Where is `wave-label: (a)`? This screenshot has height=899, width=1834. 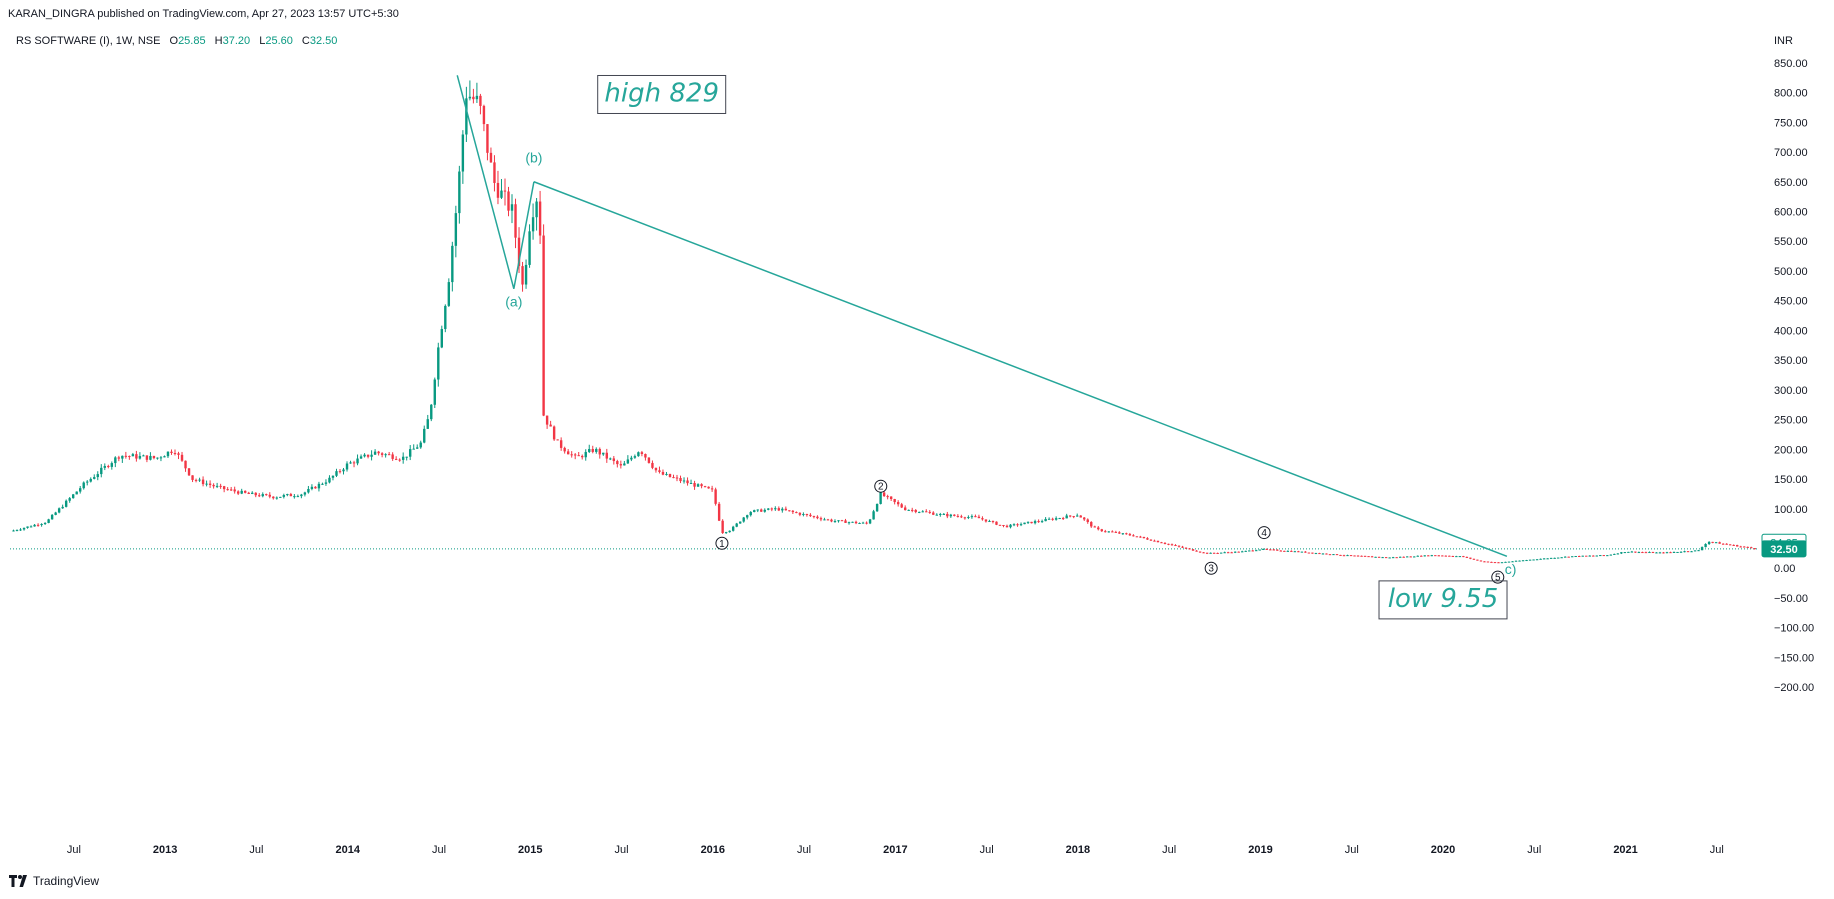
wave-label: (a) is located at coordinates (513, 302).